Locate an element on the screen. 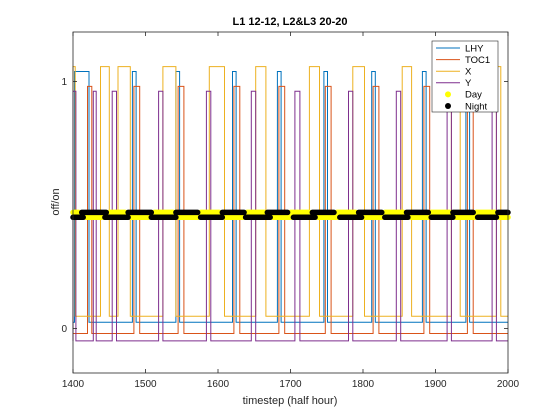 The width and height of the screenshot is (560, 420). legend-swatch-day is located at coordinates (448, 94).